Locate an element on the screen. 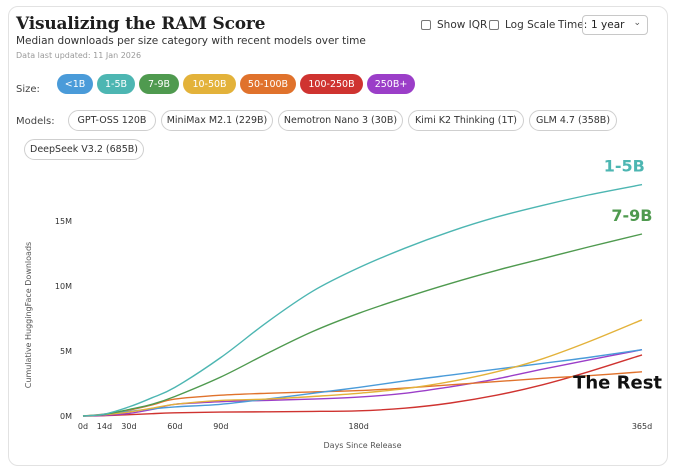 The image size is (680, 475). series-line-100-250B is located at coordinates (362, 385).